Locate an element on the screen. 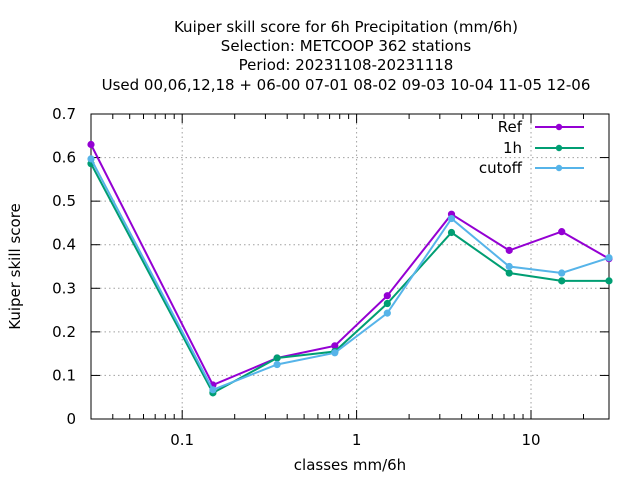 This screenshot has height=480, width=640. y-tick-label: 0.3 is located at coordinates (64, 288).